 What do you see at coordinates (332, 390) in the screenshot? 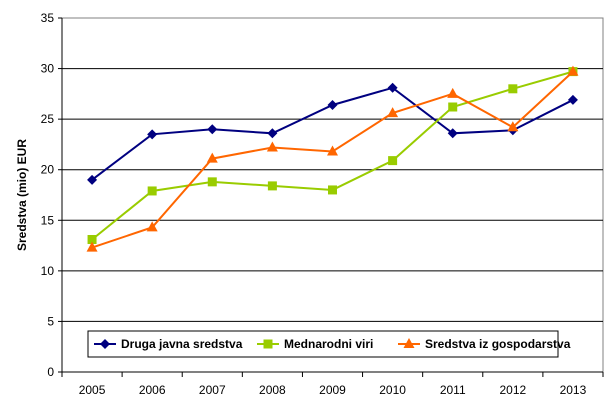
I see `x-tick-label: 2009` at bounding box center [332, 390].